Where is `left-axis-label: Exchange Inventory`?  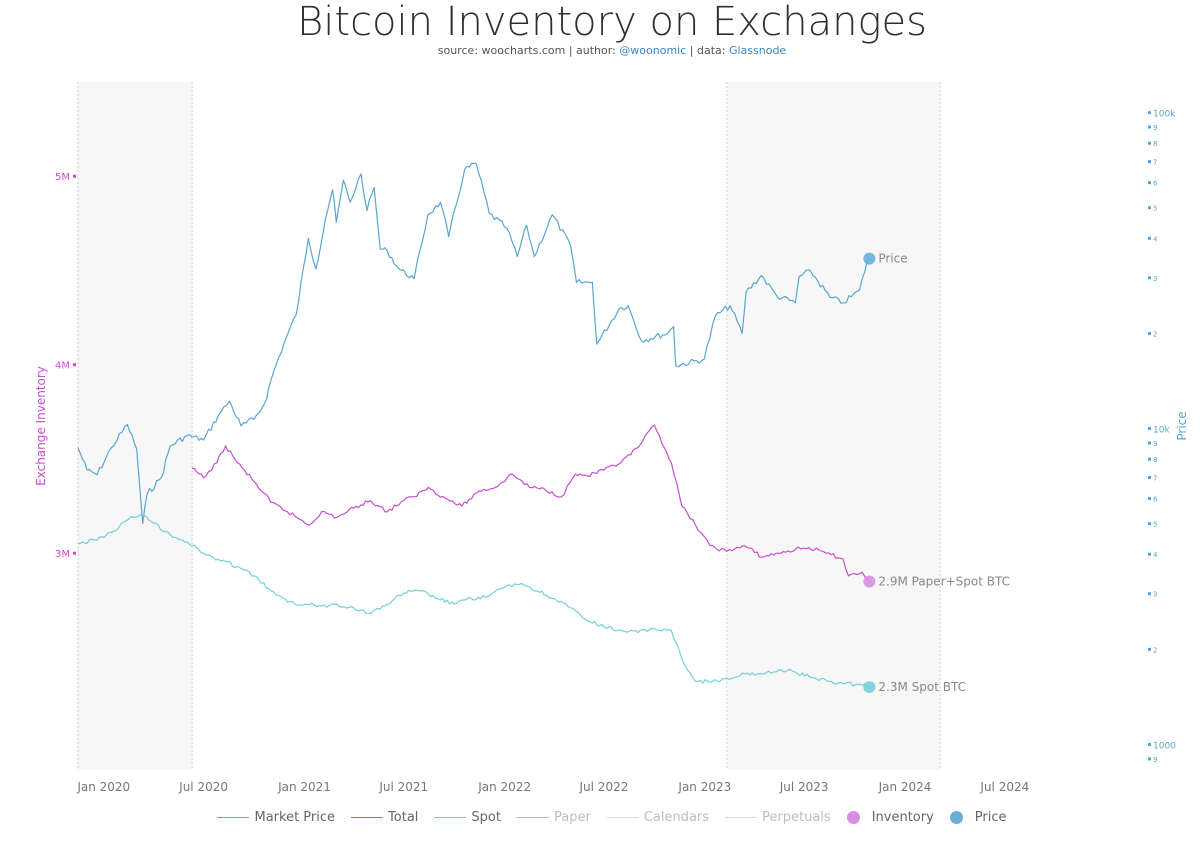 left-axis-label: Exchange Inventory is located at coordinates (41, 426).